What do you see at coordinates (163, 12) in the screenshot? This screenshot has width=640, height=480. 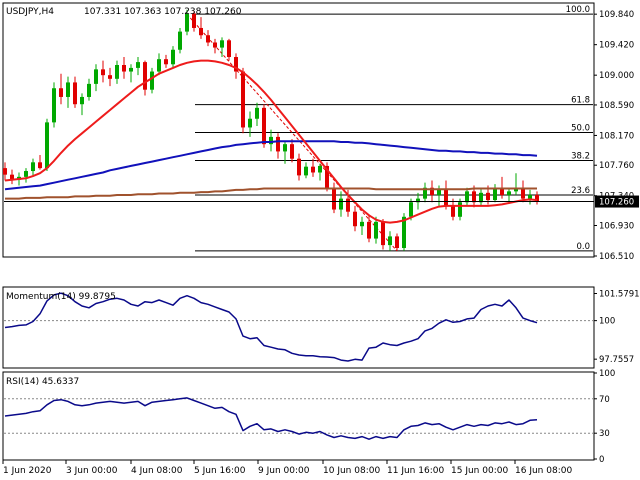 I see `ohlc-readout: 107.331 107.363 107.238 107.260` at bounding box center [163, 12].